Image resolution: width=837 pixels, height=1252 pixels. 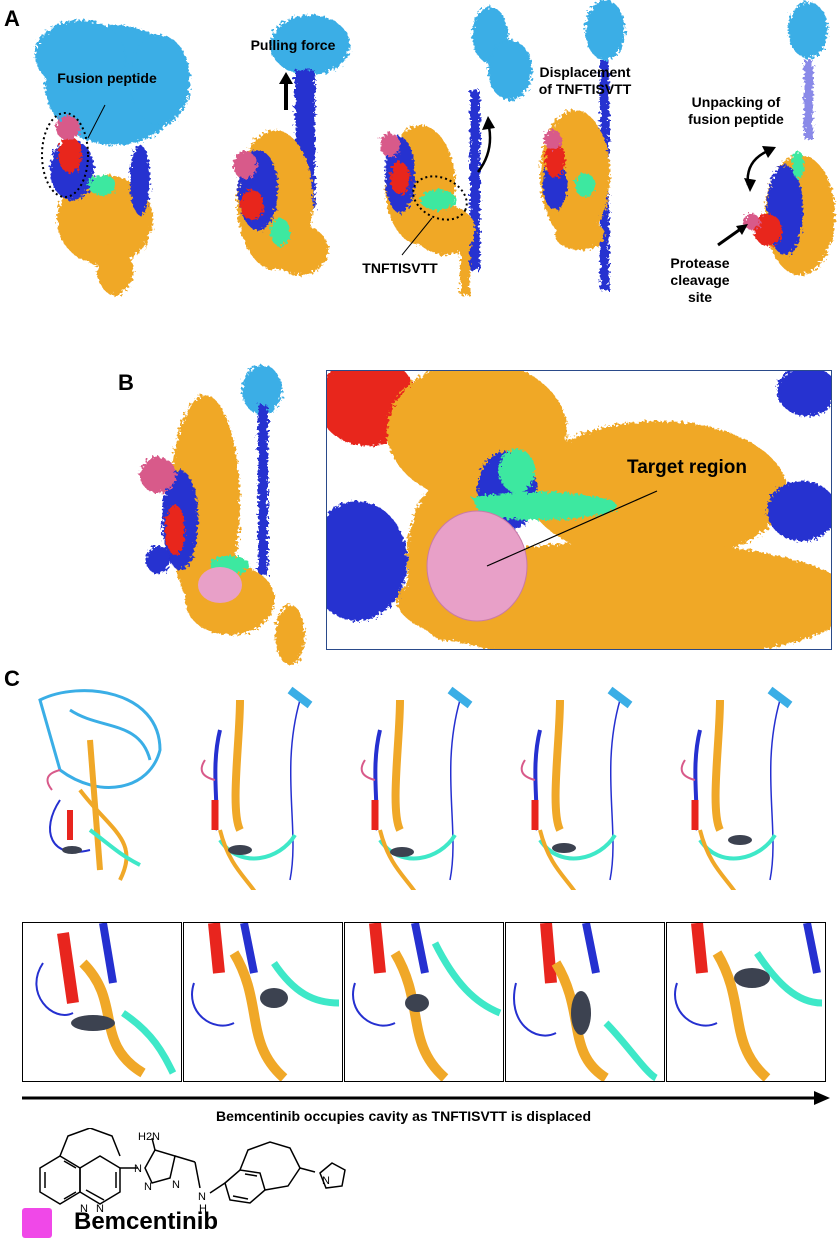 I want to click on panel-c-ribbons, so click(x=415, y=788).